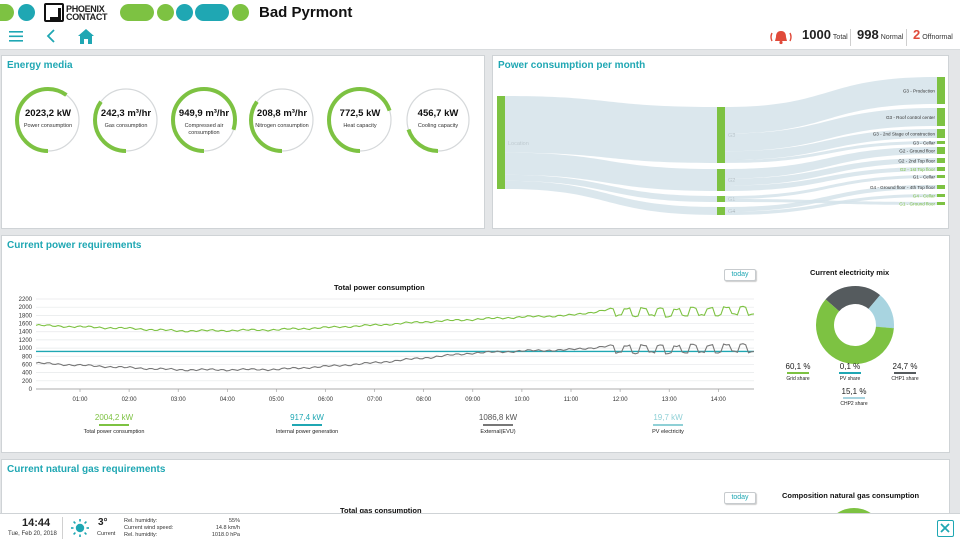 Image resolution: width=960 pixels, height=541 pixels. I want to click on series-line, so click(395, 319).